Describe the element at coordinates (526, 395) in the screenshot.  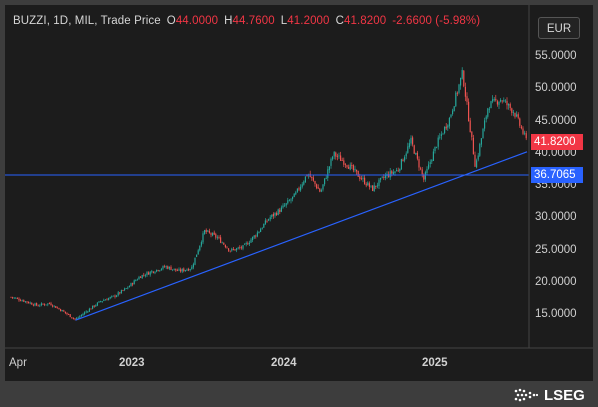
I see `lseg-logo-icon` at that location.